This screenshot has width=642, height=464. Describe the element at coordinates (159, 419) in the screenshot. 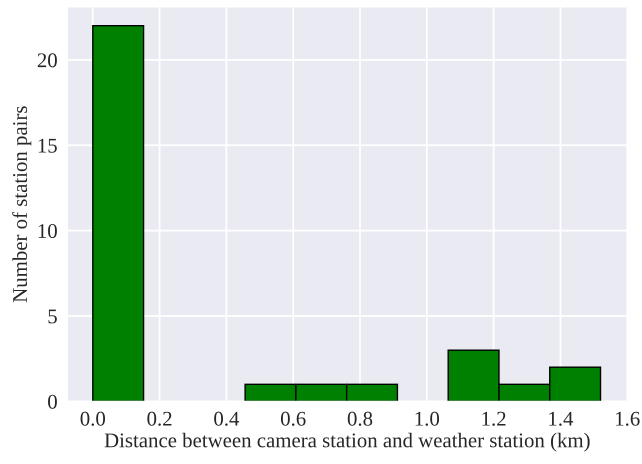

I see `x-tick-label: 0.2` at that location.